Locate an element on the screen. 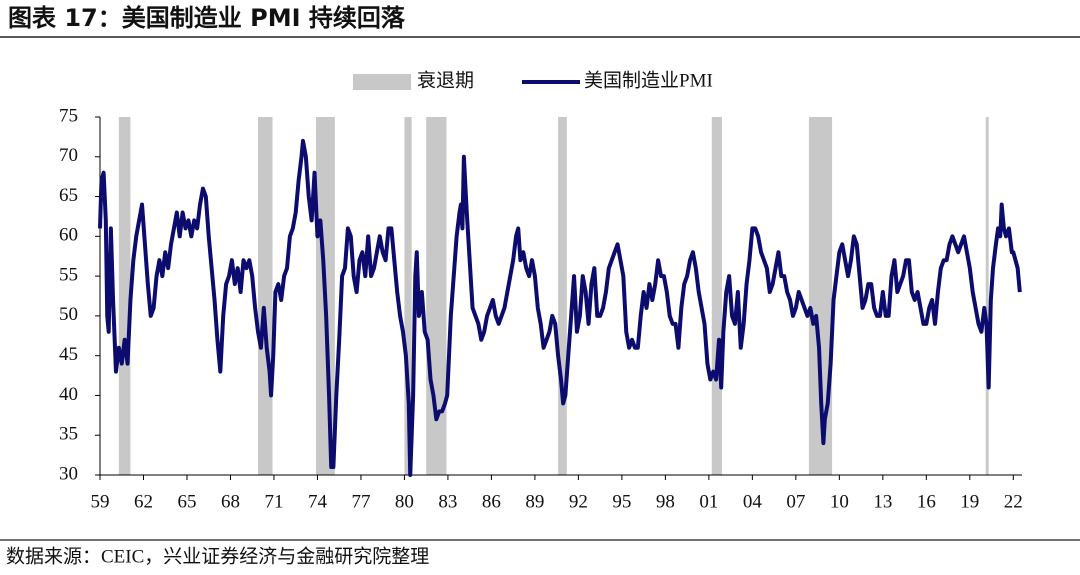  y-tick-label: 55 is located at coordinates (68, 274).